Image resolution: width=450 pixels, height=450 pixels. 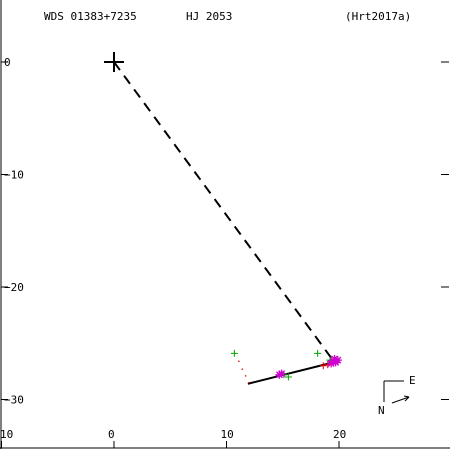 I want to click on system-designation: WDS 01383+7235, so click(x=90, y=16).